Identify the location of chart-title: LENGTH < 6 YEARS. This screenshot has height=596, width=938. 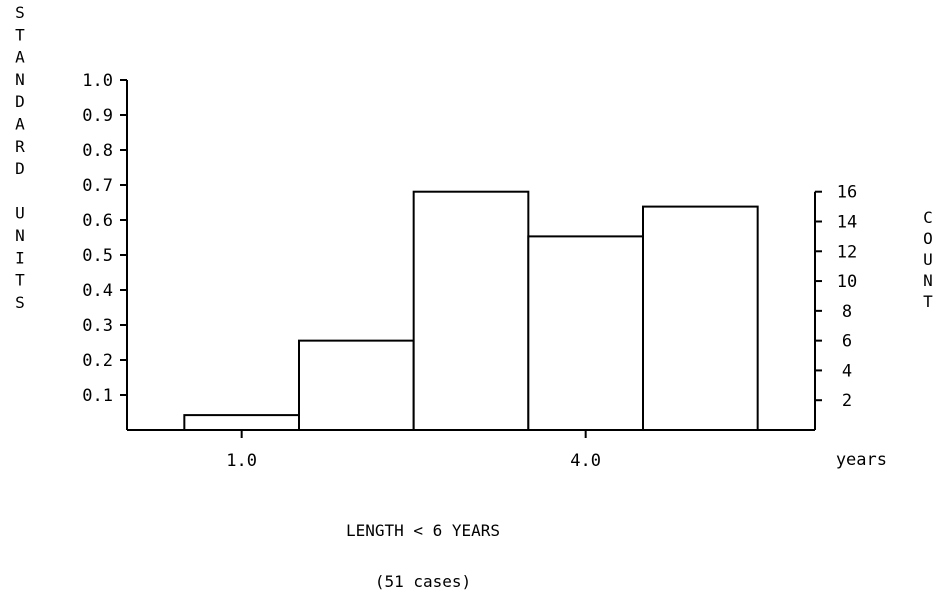
(423, 530).